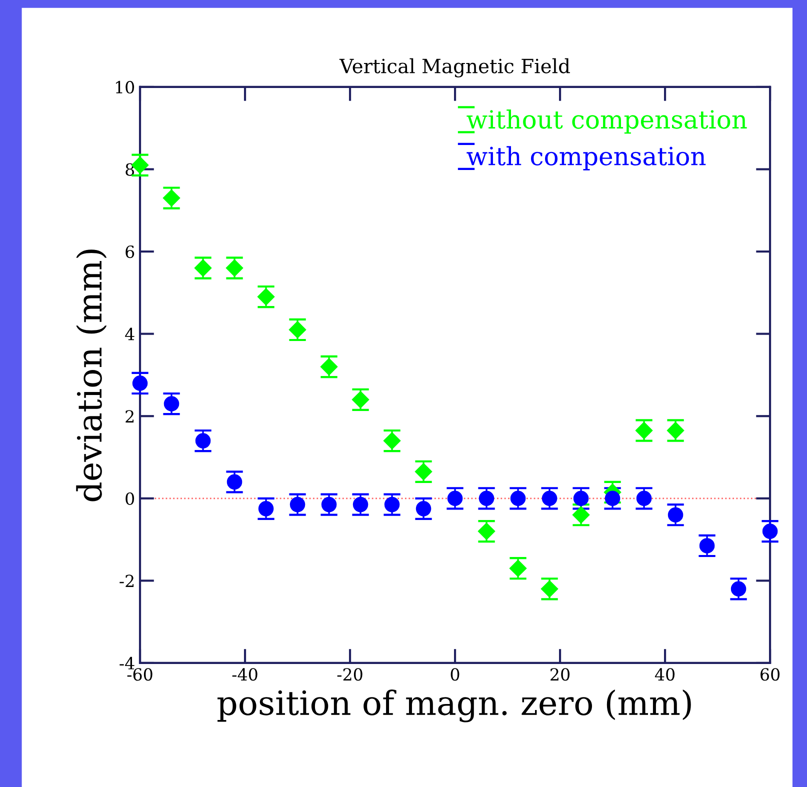 This screenshot has width=807, height=787. I want to click on y-tick-label: -2, so click(127, 581).